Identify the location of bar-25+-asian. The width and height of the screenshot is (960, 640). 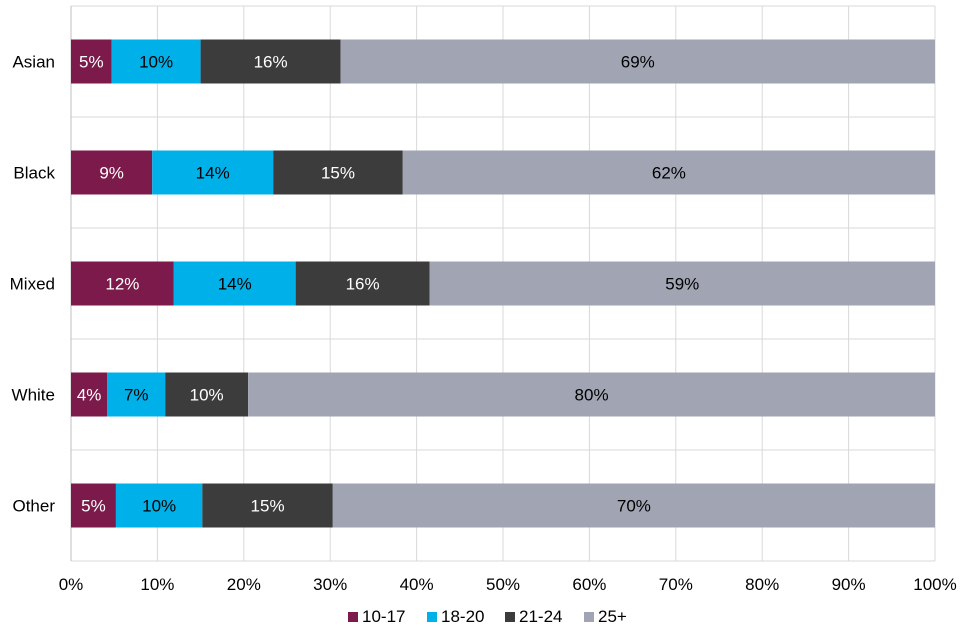
(637, 61).